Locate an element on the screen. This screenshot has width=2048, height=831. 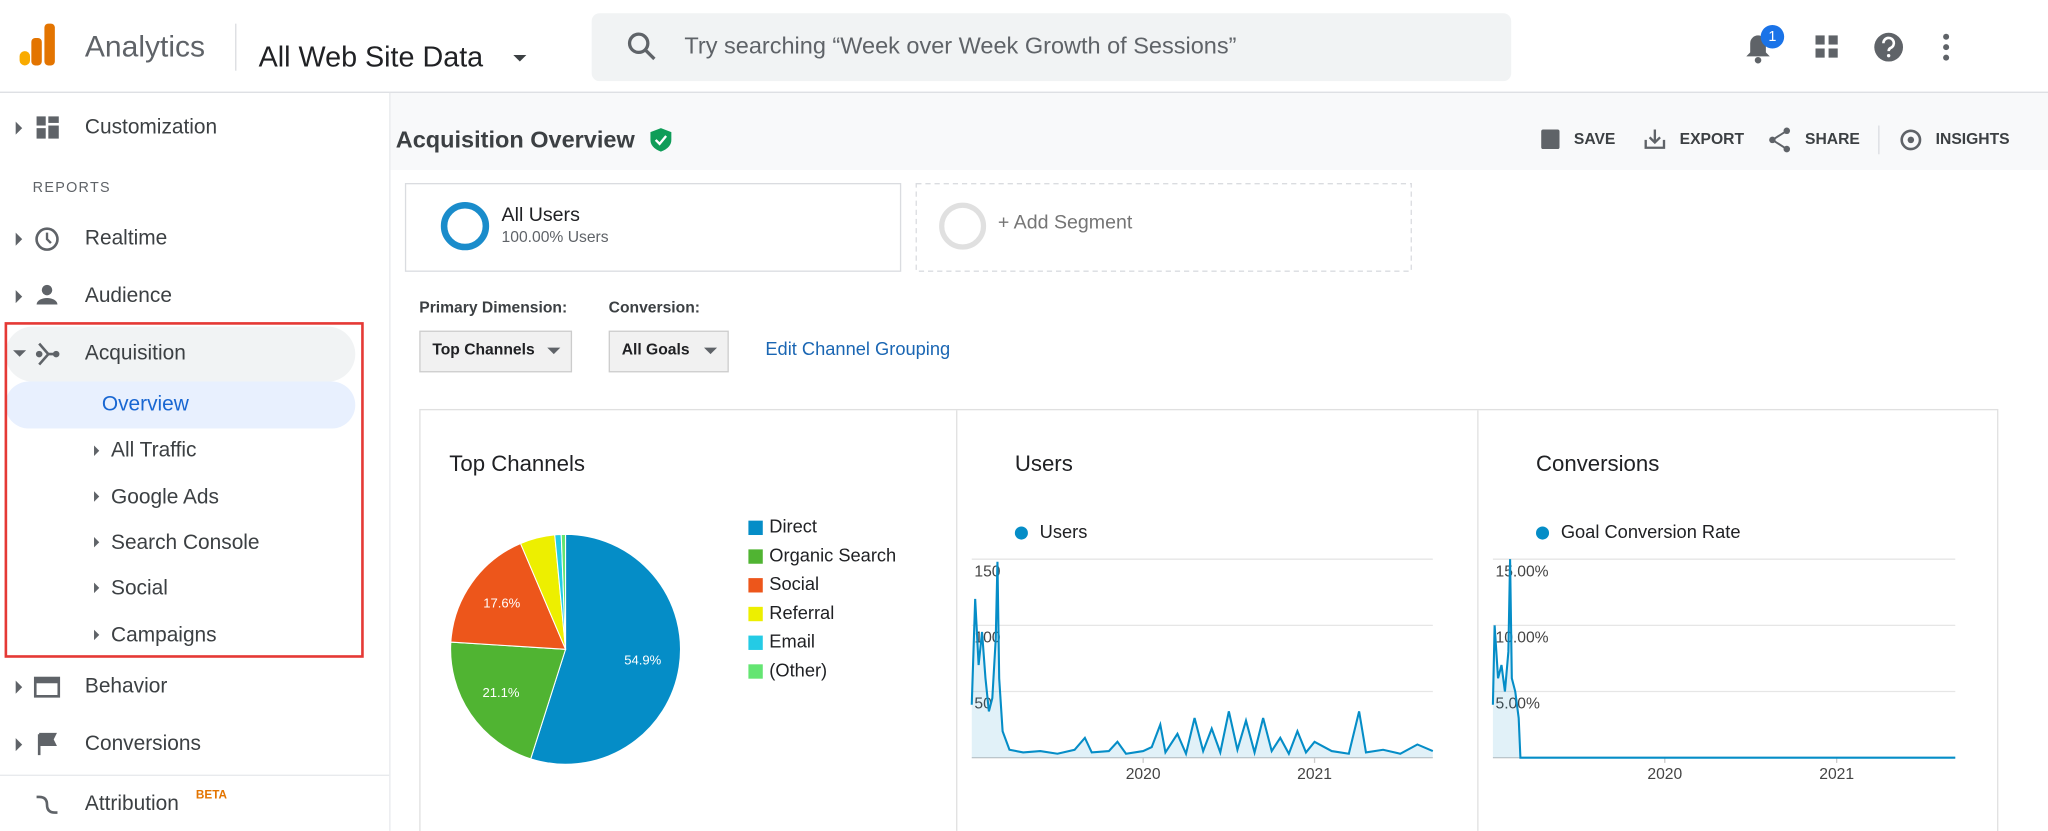
segment-indicator is located at coordinates (465, 226).